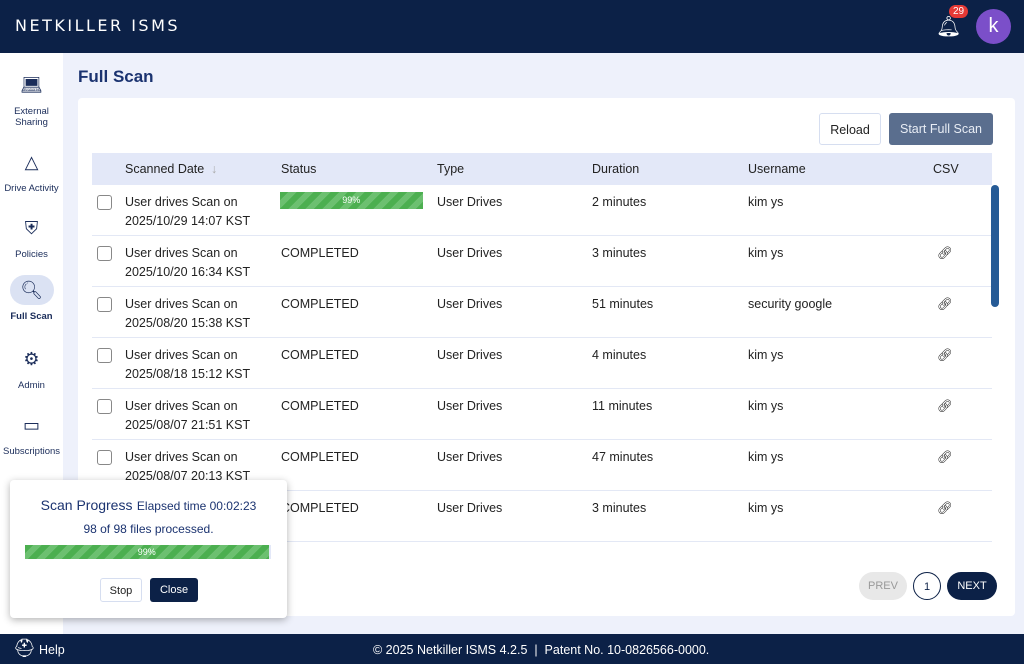  I want to click on date-line2: 2025/08/20 15:38 KST, so click(188, 323).